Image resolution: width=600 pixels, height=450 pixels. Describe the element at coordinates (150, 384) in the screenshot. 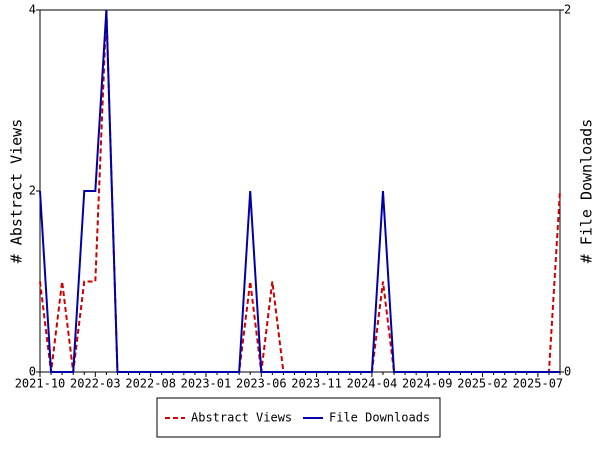

I see `x-tick-label: 2022-08` at that location.